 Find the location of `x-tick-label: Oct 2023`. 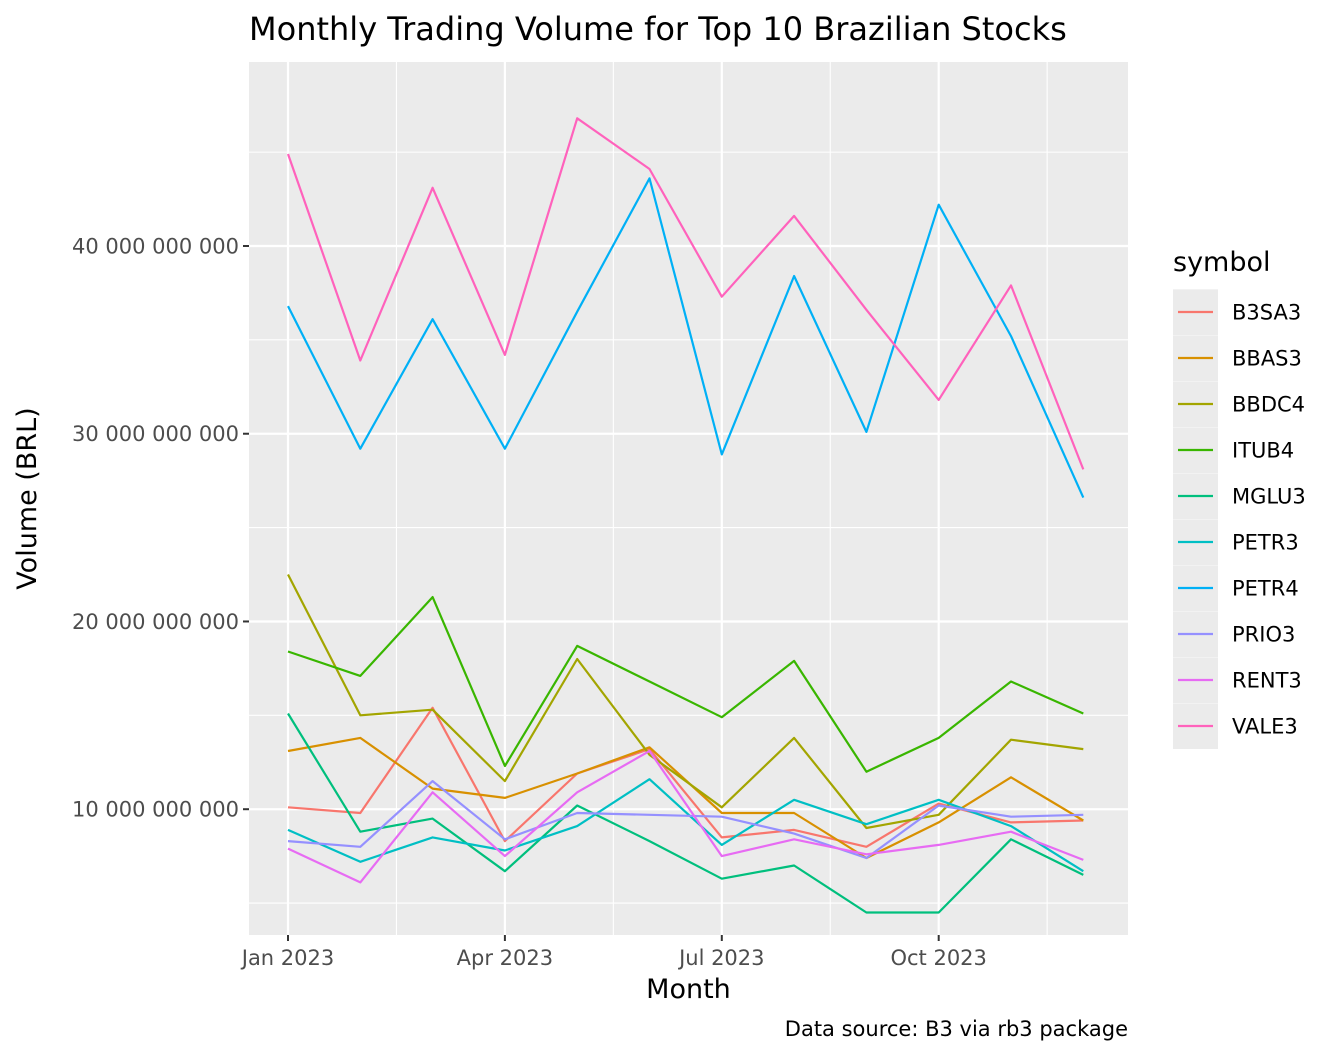

x-tick-label: Oct 2023 is located at coordinates (938, 958).